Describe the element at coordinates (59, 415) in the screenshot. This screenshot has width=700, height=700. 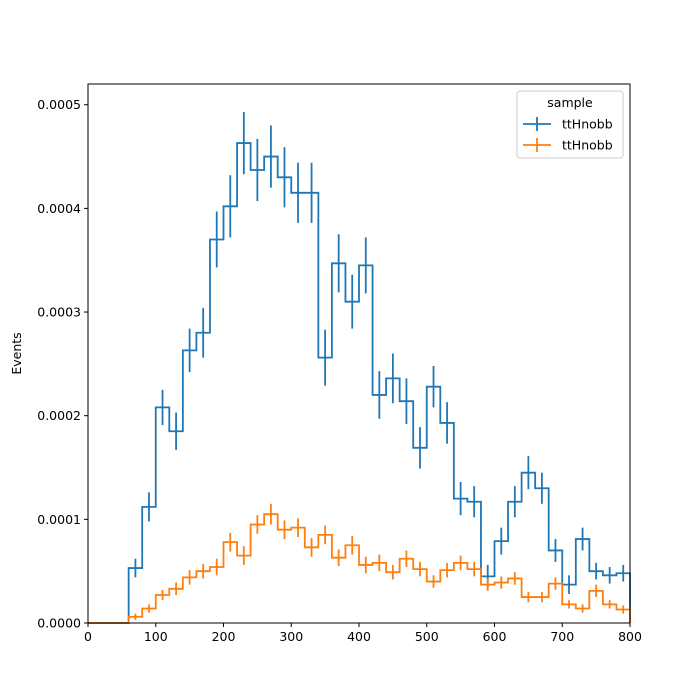
I see `y-tick-label: 0.0002` at that location.